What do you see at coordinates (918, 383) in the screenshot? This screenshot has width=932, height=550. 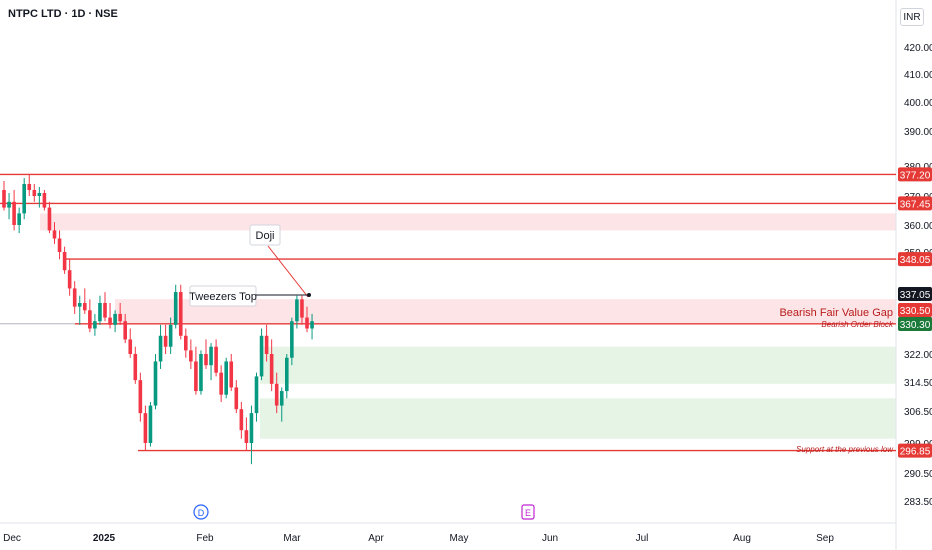 I see `y-tick-label: 314.50` at bounding box center [918, 383].